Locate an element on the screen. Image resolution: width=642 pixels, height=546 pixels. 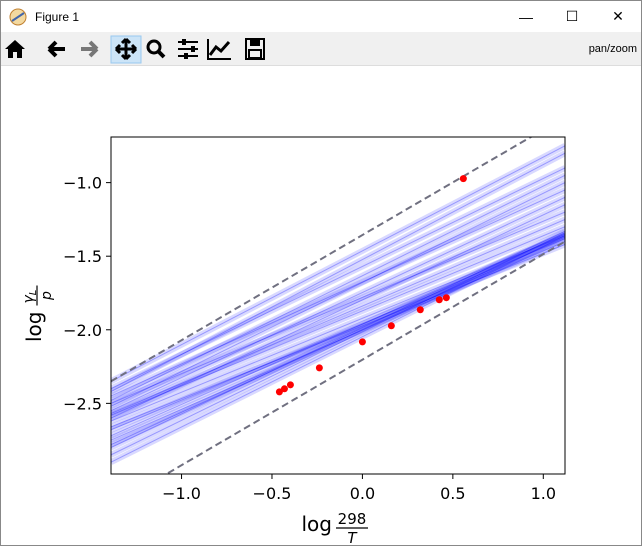
edit-axes-button is located at coordinates (219, 49).